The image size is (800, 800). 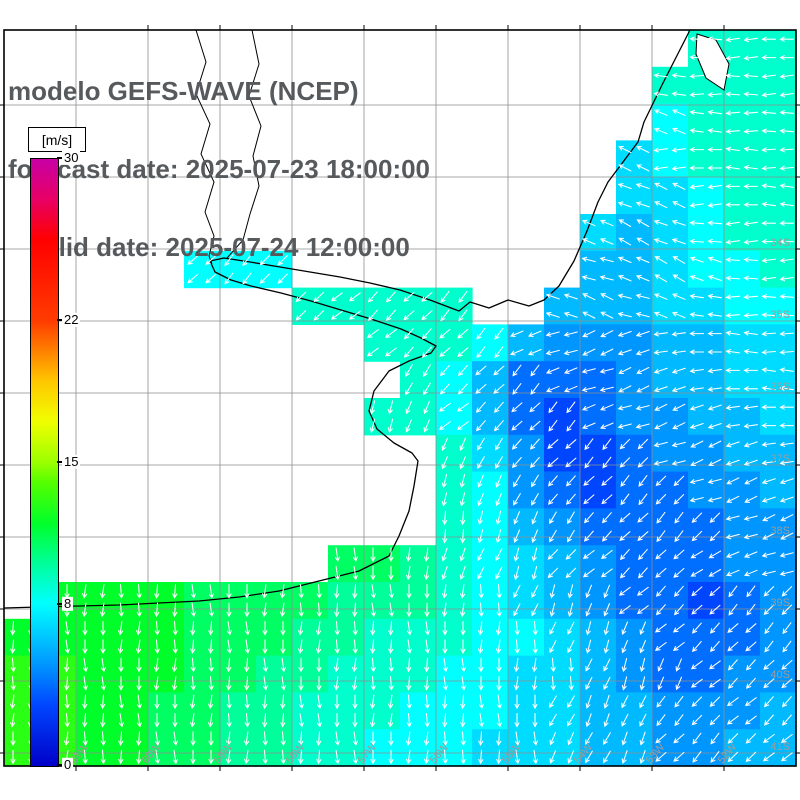 What do you see at coordinates (780, 747) in the screenshot?
I see `lat-label: 41S` at bounding box center [780, 747].